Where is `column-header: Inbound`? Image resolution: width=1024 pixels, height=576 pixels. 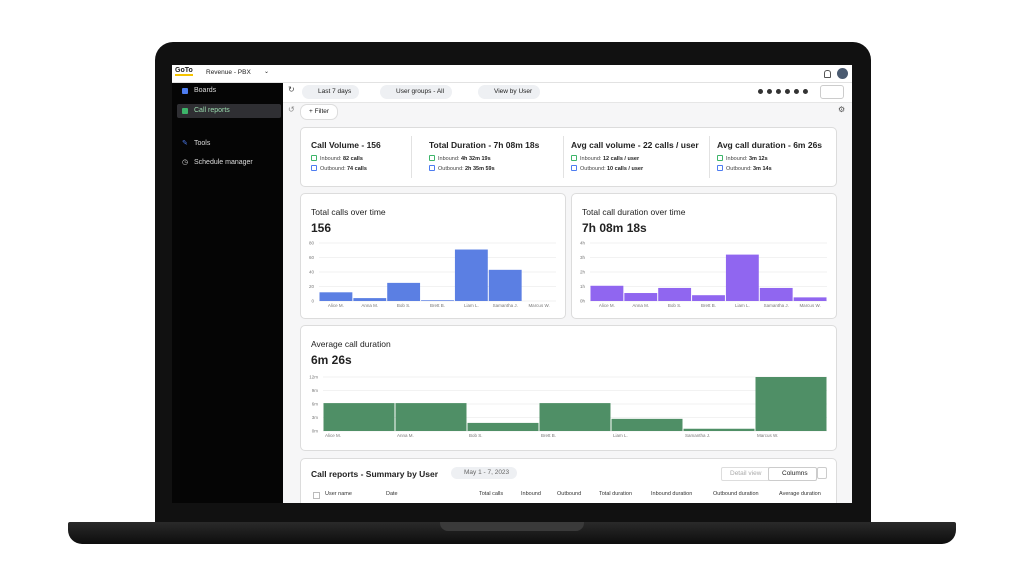 column-header: Inbound is located at coordinates (531, 494).